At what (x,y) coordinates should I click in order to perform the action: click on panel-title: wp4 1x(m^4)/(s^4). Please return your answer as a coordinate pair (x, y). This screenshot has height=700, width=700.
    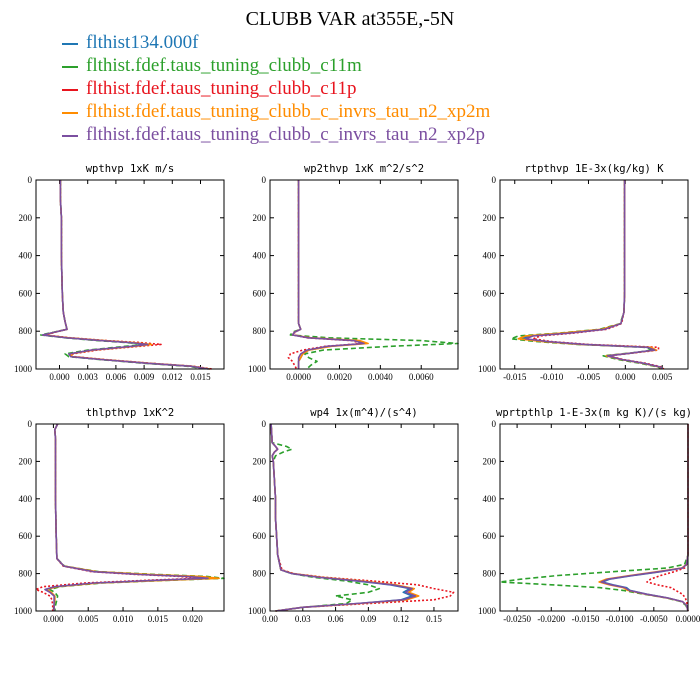
    Looking at the image, I should click on (363, 413).